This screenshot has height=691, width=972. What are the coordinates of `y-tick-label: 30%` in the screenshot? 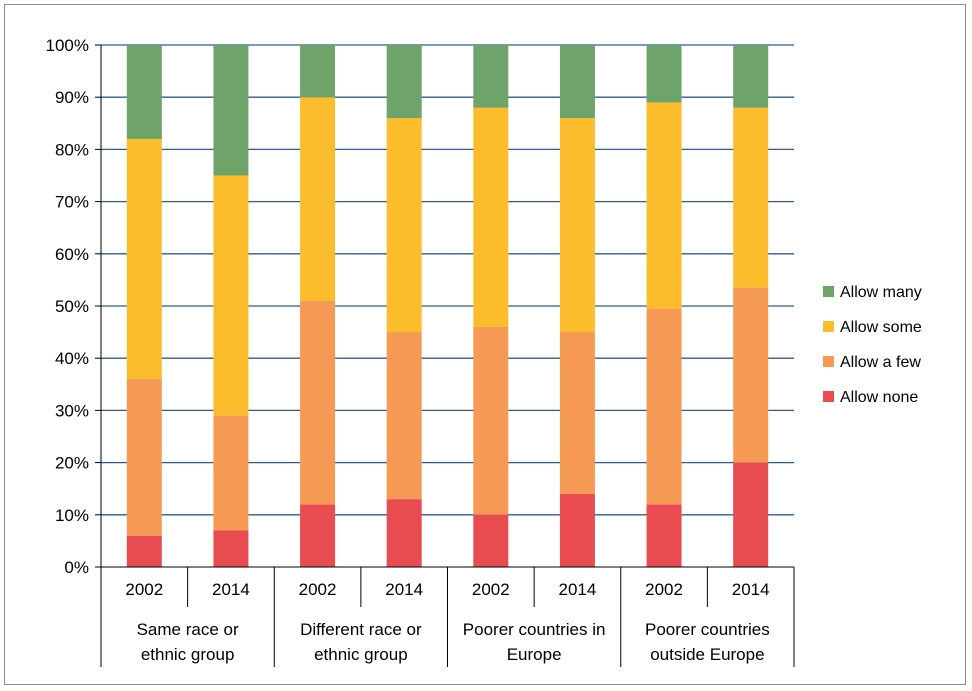 It's located at (72, 410).